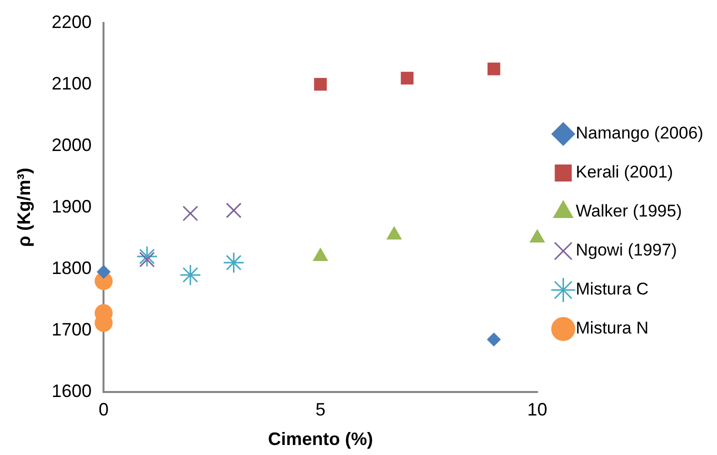  Describe the element at coordinates (72, 206) in the screenshot. I see `y-tick-label: 1900` at that location.